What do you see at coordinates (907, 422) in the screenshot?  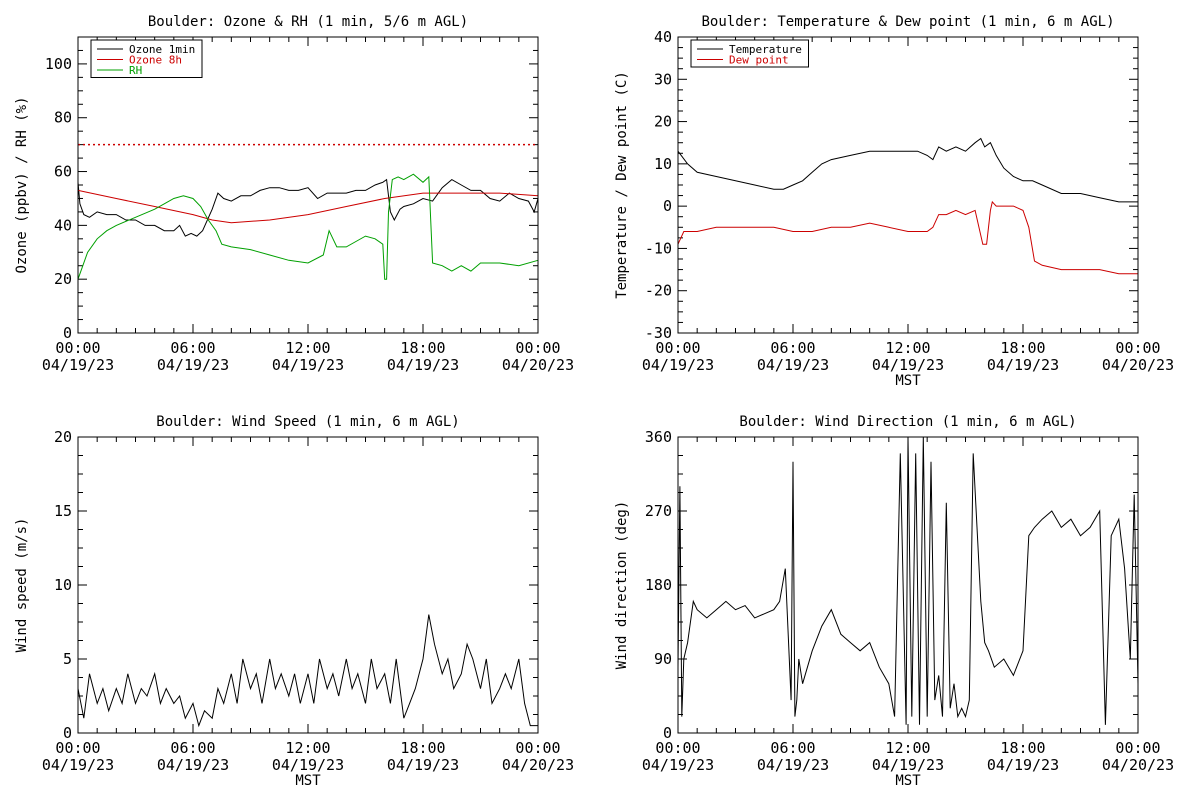 I see `chart-title: Boulder: Wind Direction (1 min, 6 m AGL)` at bounding box center [907, 422].